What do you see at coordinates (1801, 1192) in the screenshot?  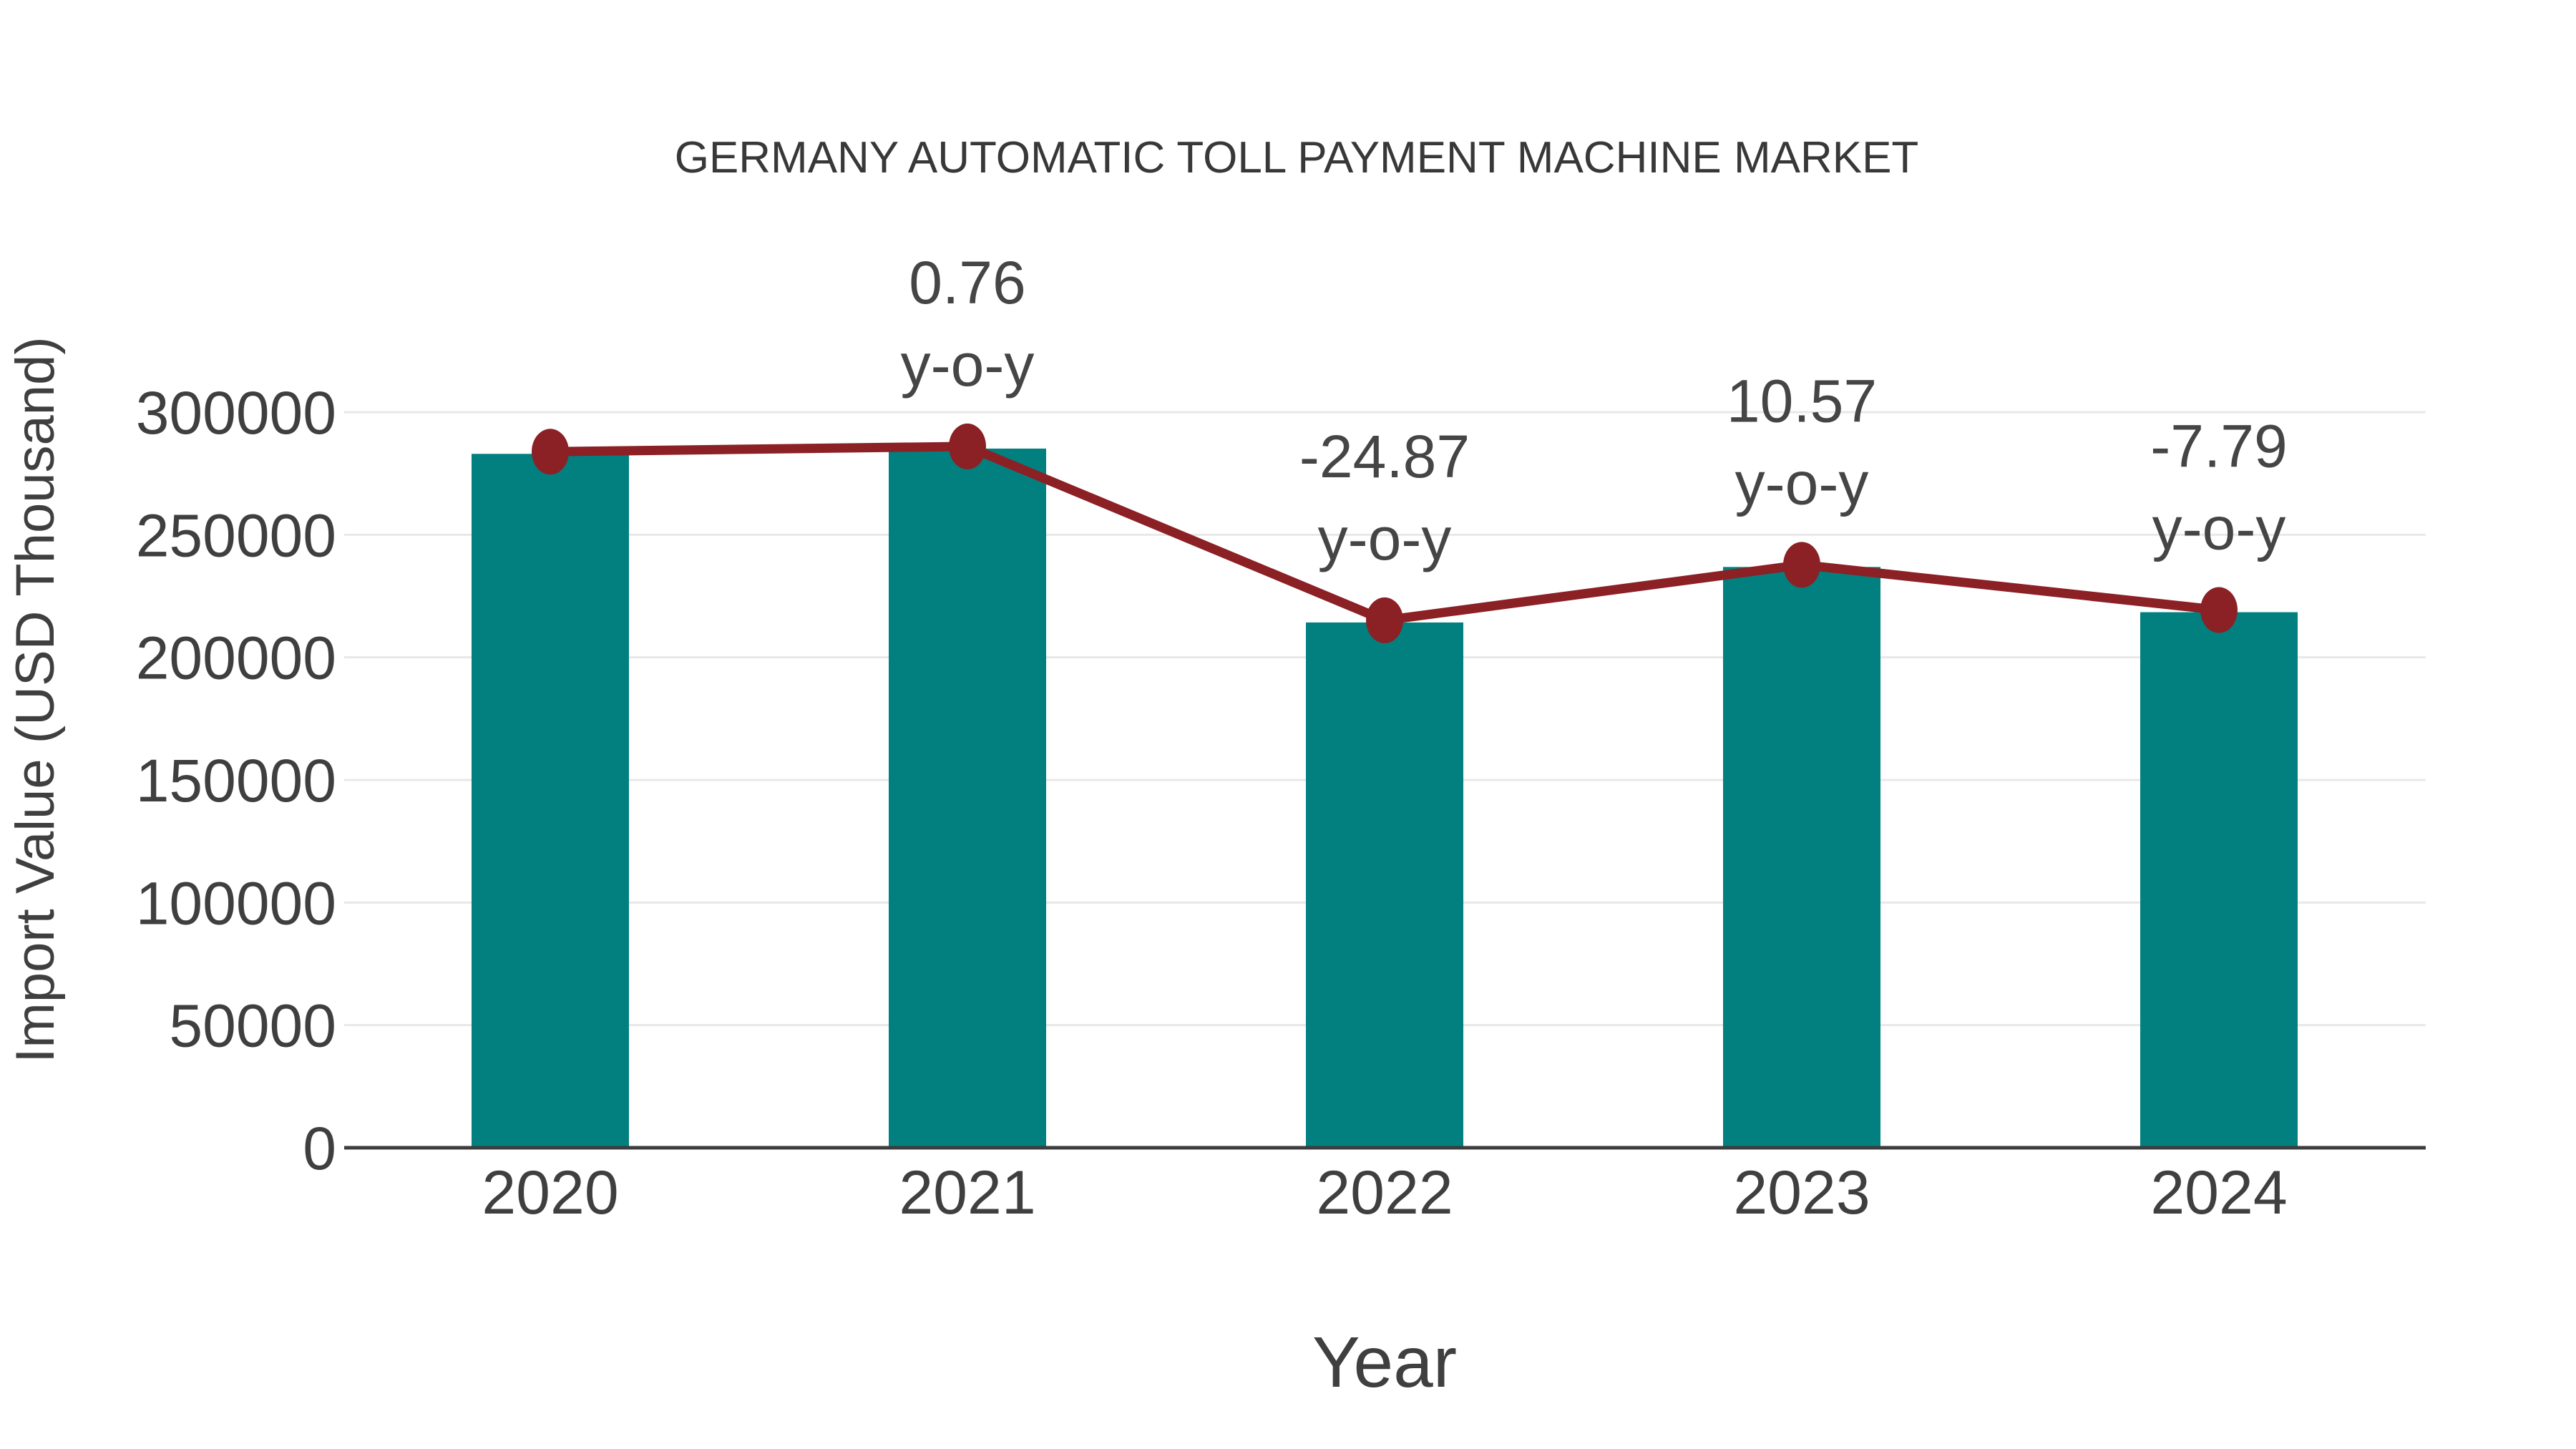 I see `x-tick-label: 2023` at bounding box center [1801, 1192].